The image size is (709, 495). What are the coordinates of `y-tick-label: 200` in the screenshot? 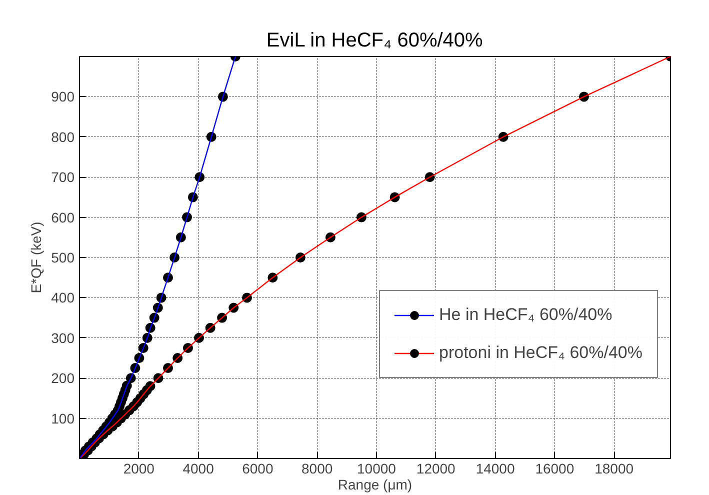 It's located at (63, 378).